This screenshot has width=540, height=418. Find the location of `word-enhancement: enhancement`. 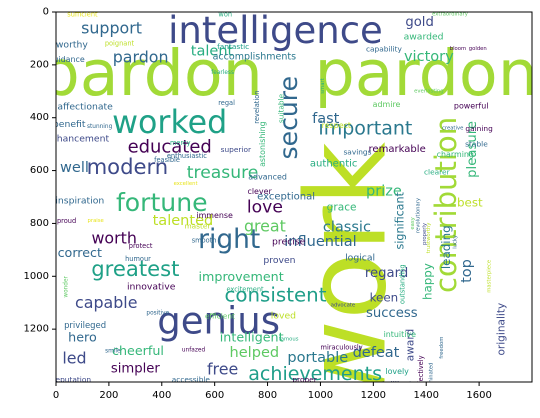

word-enhancement: enhancement is located at coordinates (77, 138).